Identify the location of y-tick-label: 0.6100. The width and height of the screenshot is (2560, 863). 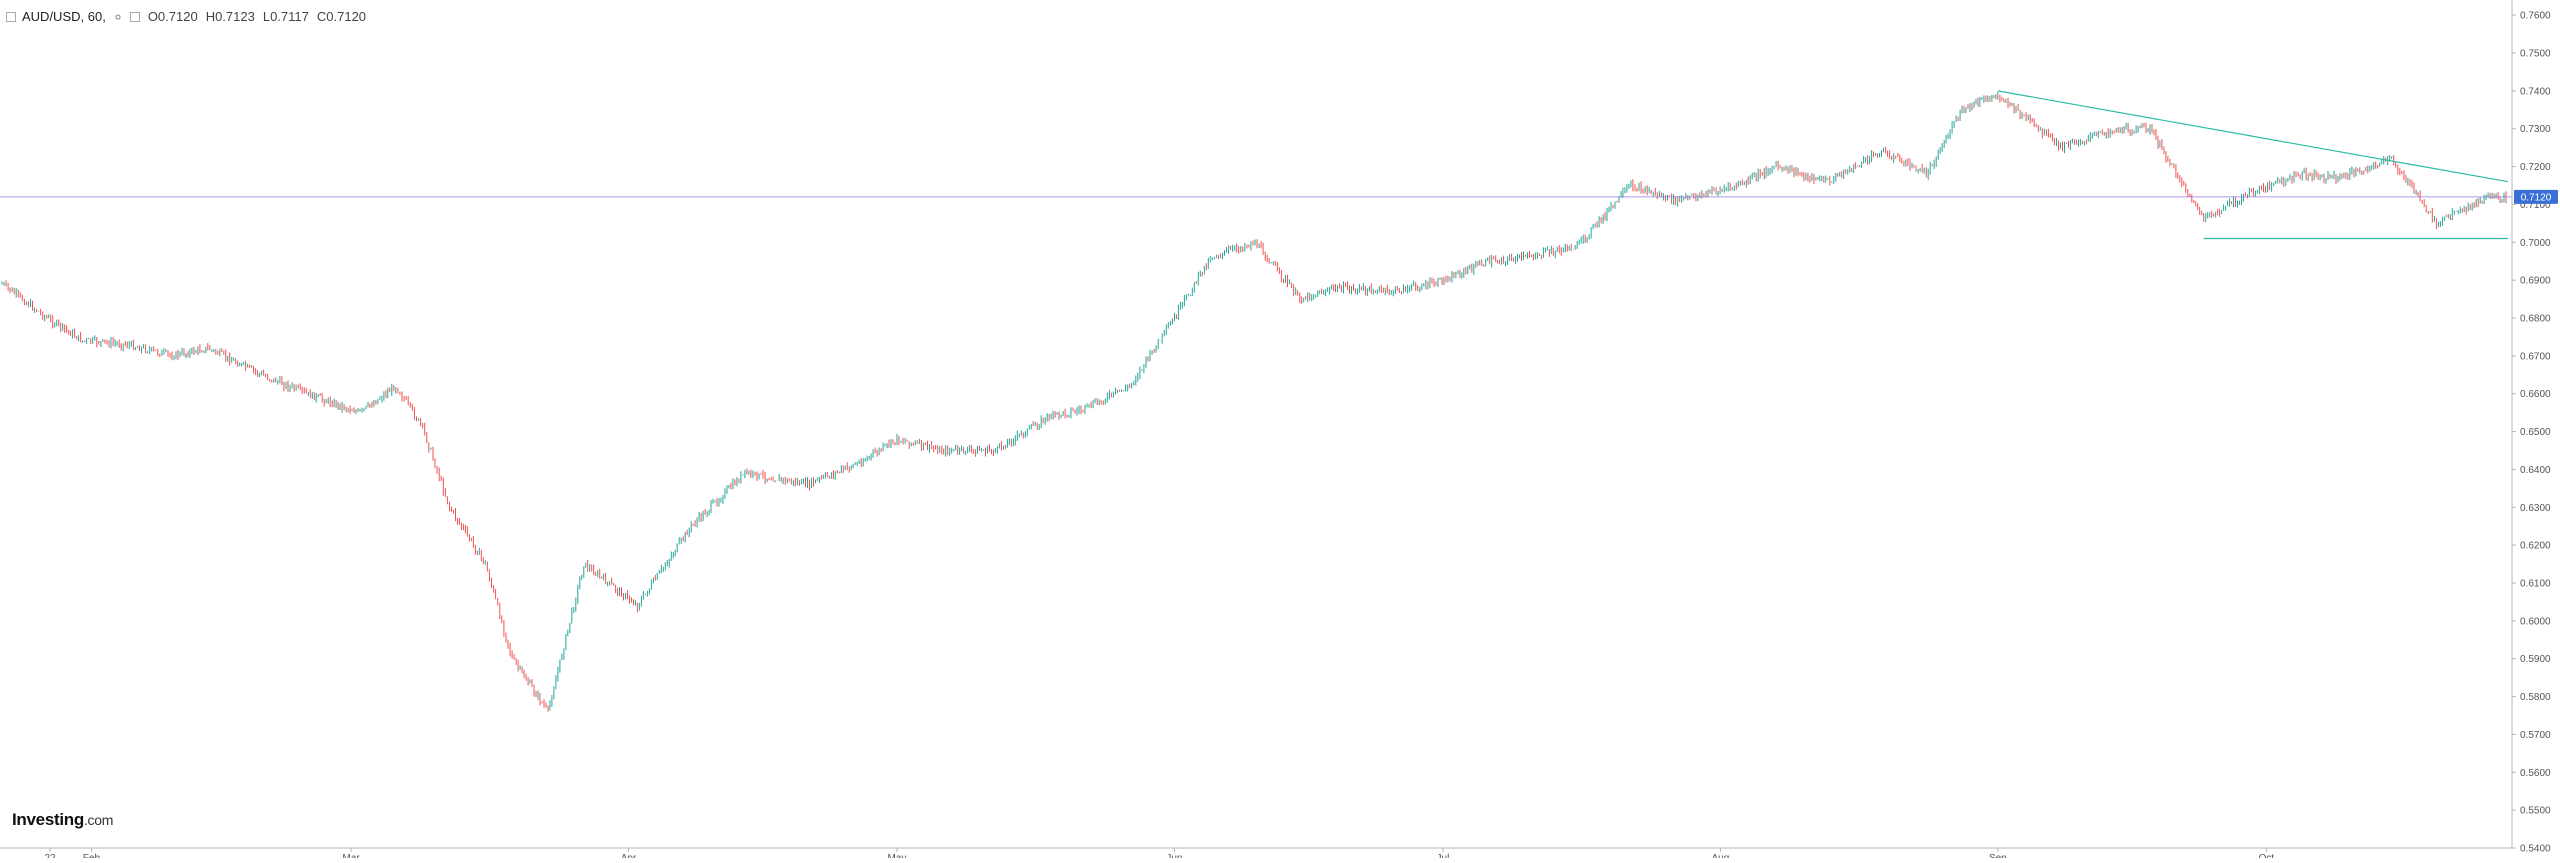
(2535, 584).